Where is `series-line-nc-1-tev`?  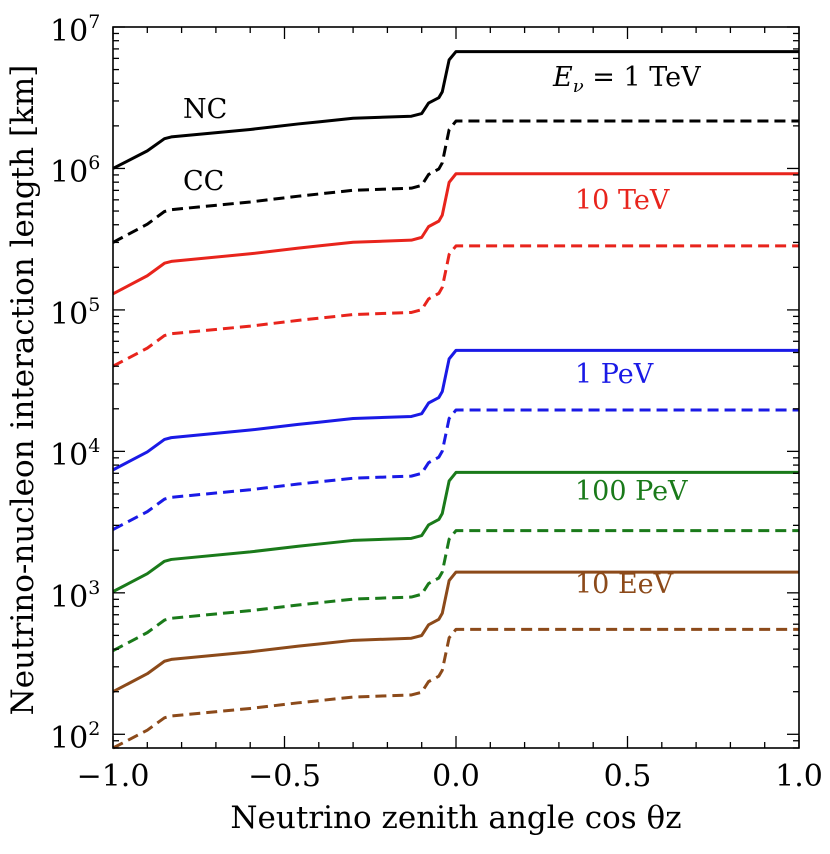
series-line-nc-1-tev is located at coordinates (455, 110).